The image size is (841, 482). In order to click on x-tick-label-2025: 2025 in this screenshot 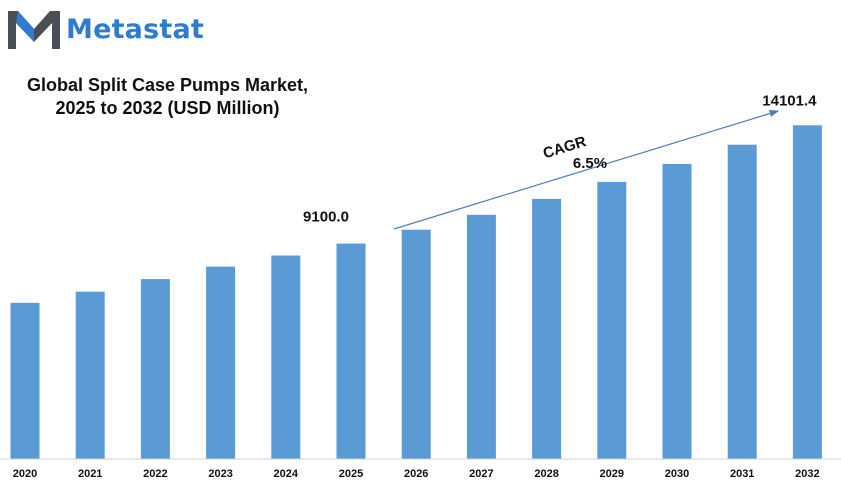, I will do `click(351, 474)`.